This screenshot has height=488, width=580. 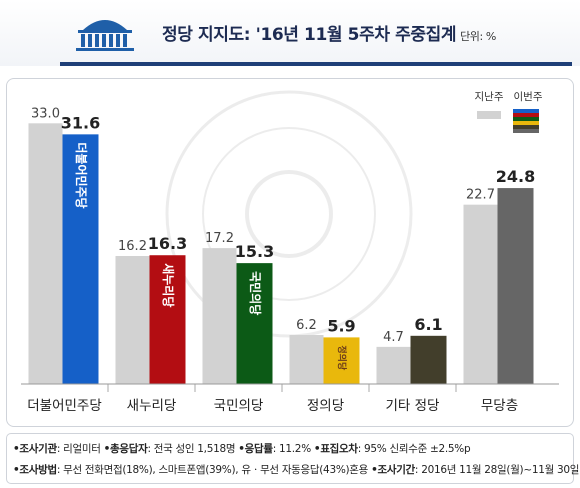 What do you see at coordinates (255, 449) in the screenshot?
I see `footer-field-label: •응답률` at bounding box center [255, 449].